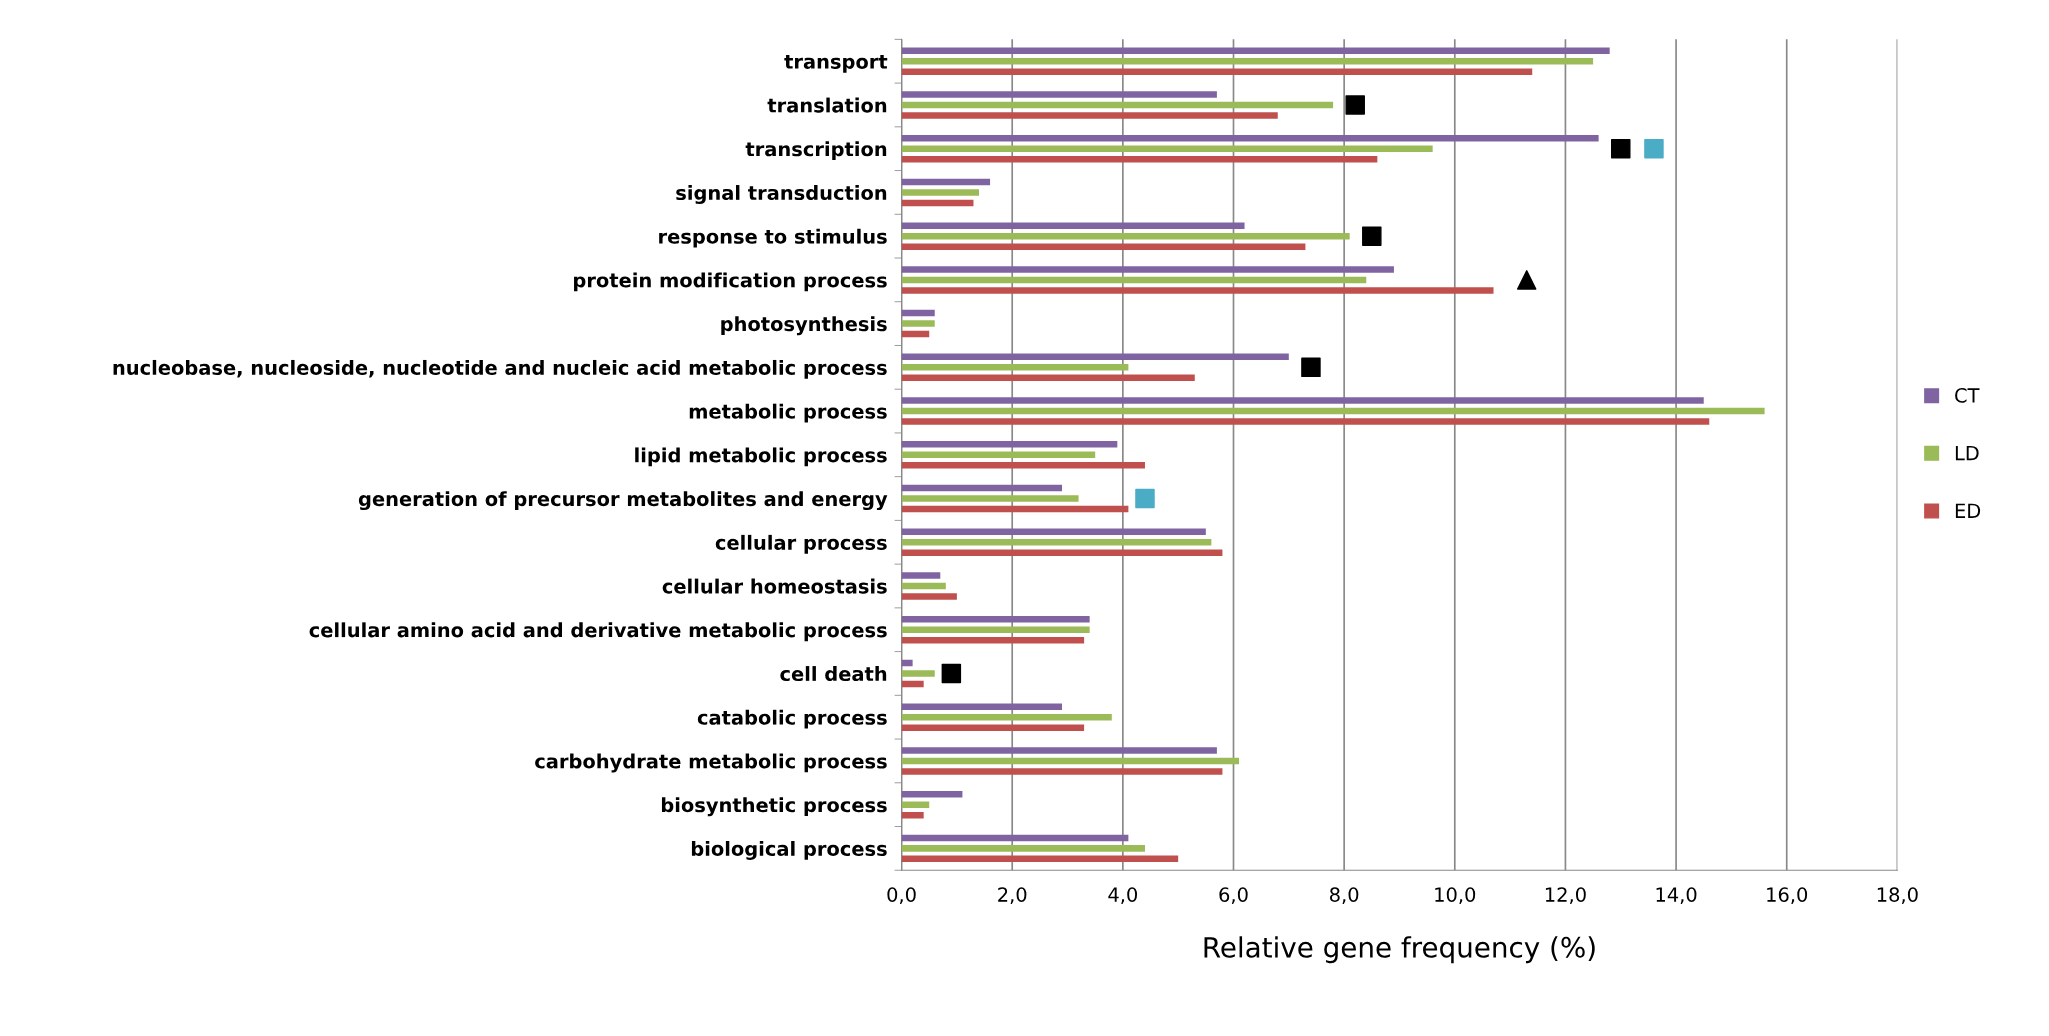 The width and height of the screenshot is (2049, 1036). Describe the element at coordinates (1565, 895) in the screenshot. I see `x-tick-label: 12,0` at that location.